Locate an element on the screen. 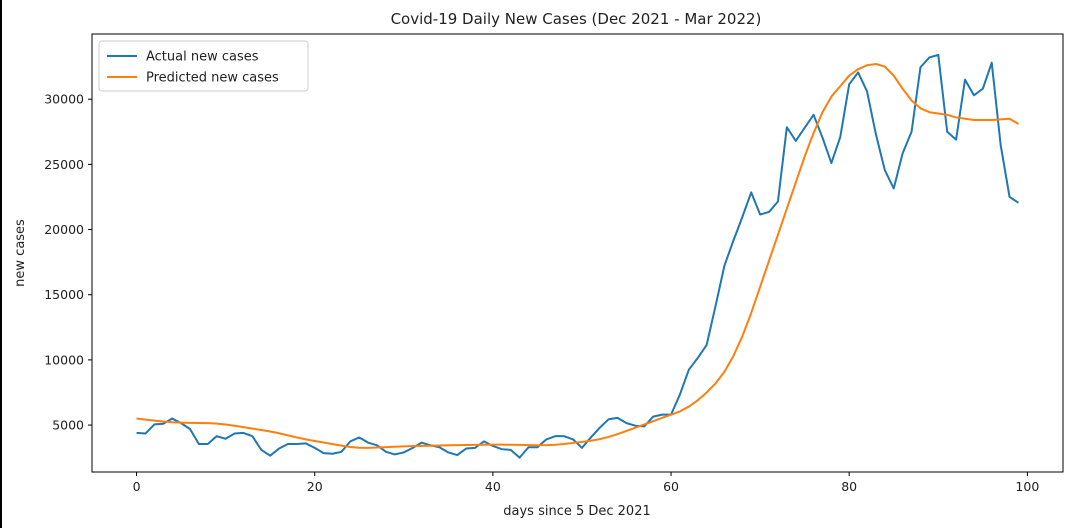  legend-box is located at coordinates (203, 66).